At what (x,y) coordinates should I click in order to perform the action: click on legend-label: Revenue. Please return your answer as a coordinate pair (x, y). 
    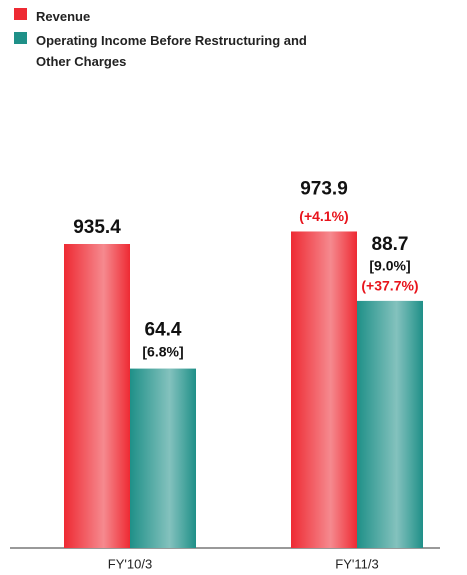
    Looking at the image, I should click on (63, 16).